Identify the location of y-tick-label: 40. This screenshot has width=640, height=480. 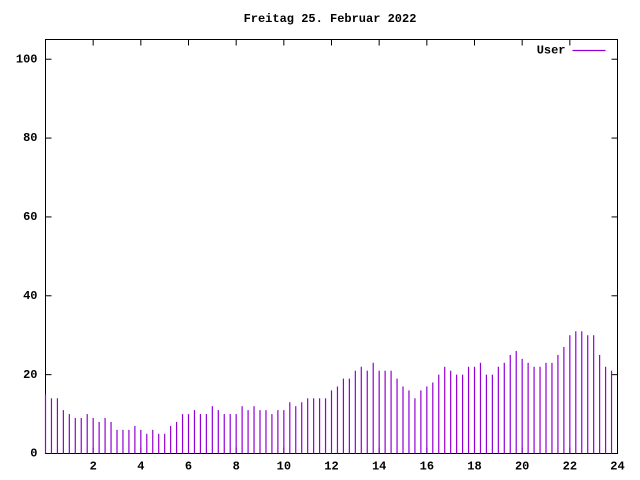
(30, 296).